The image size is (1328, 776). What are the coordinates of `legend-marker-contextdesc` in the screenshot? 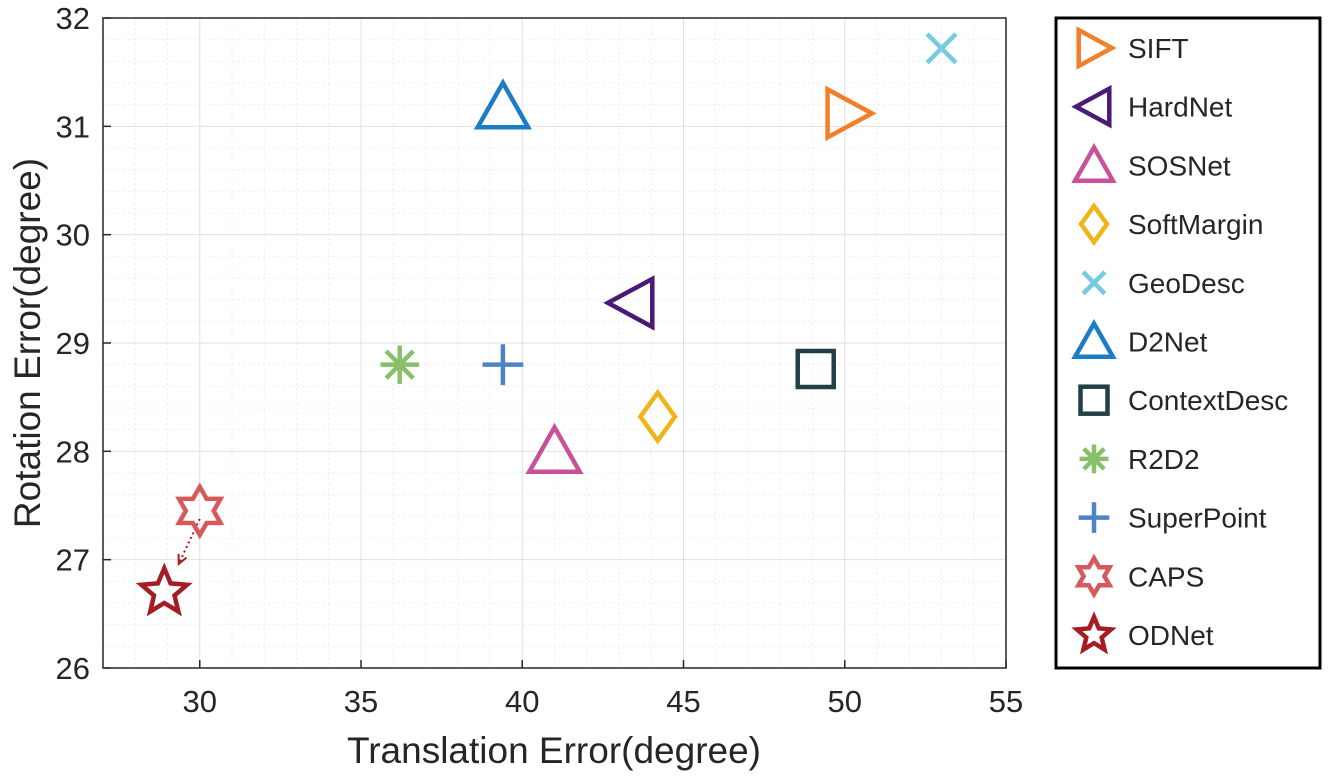 It's located at (1094, 400).